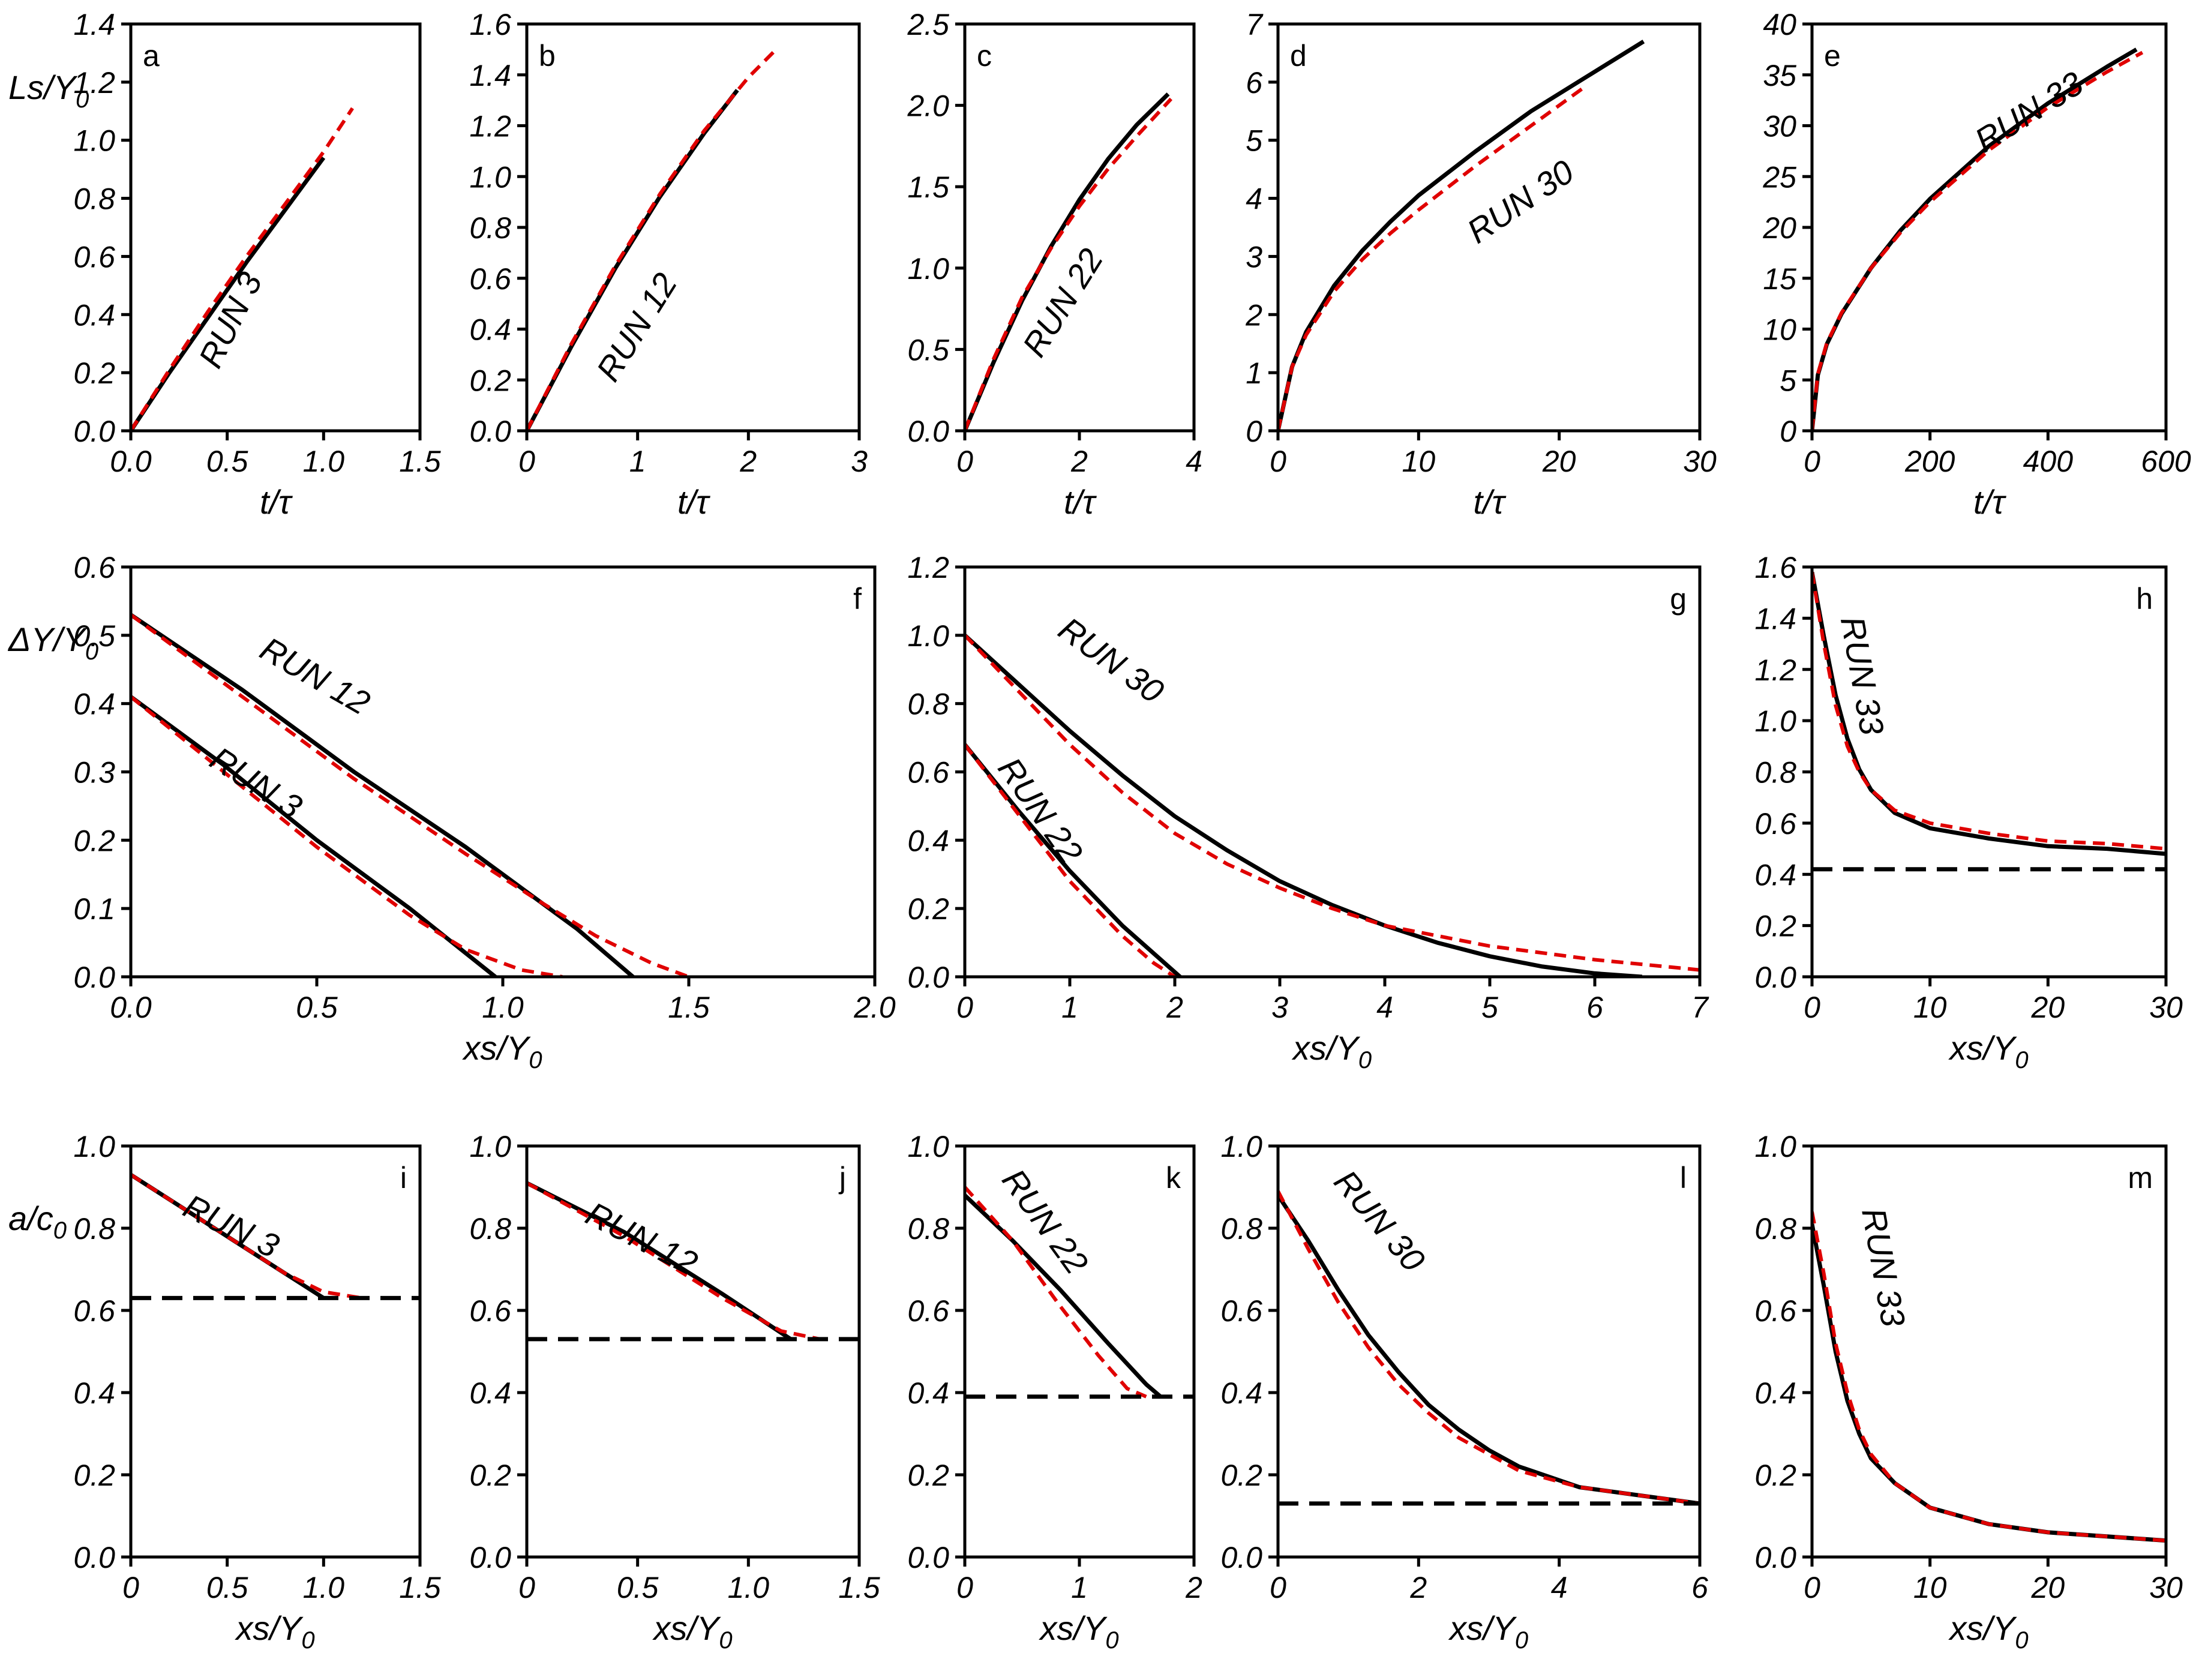  Describe the element at coordinates (547, 56) in the screenshot. I see `panel-label: b` at that location.